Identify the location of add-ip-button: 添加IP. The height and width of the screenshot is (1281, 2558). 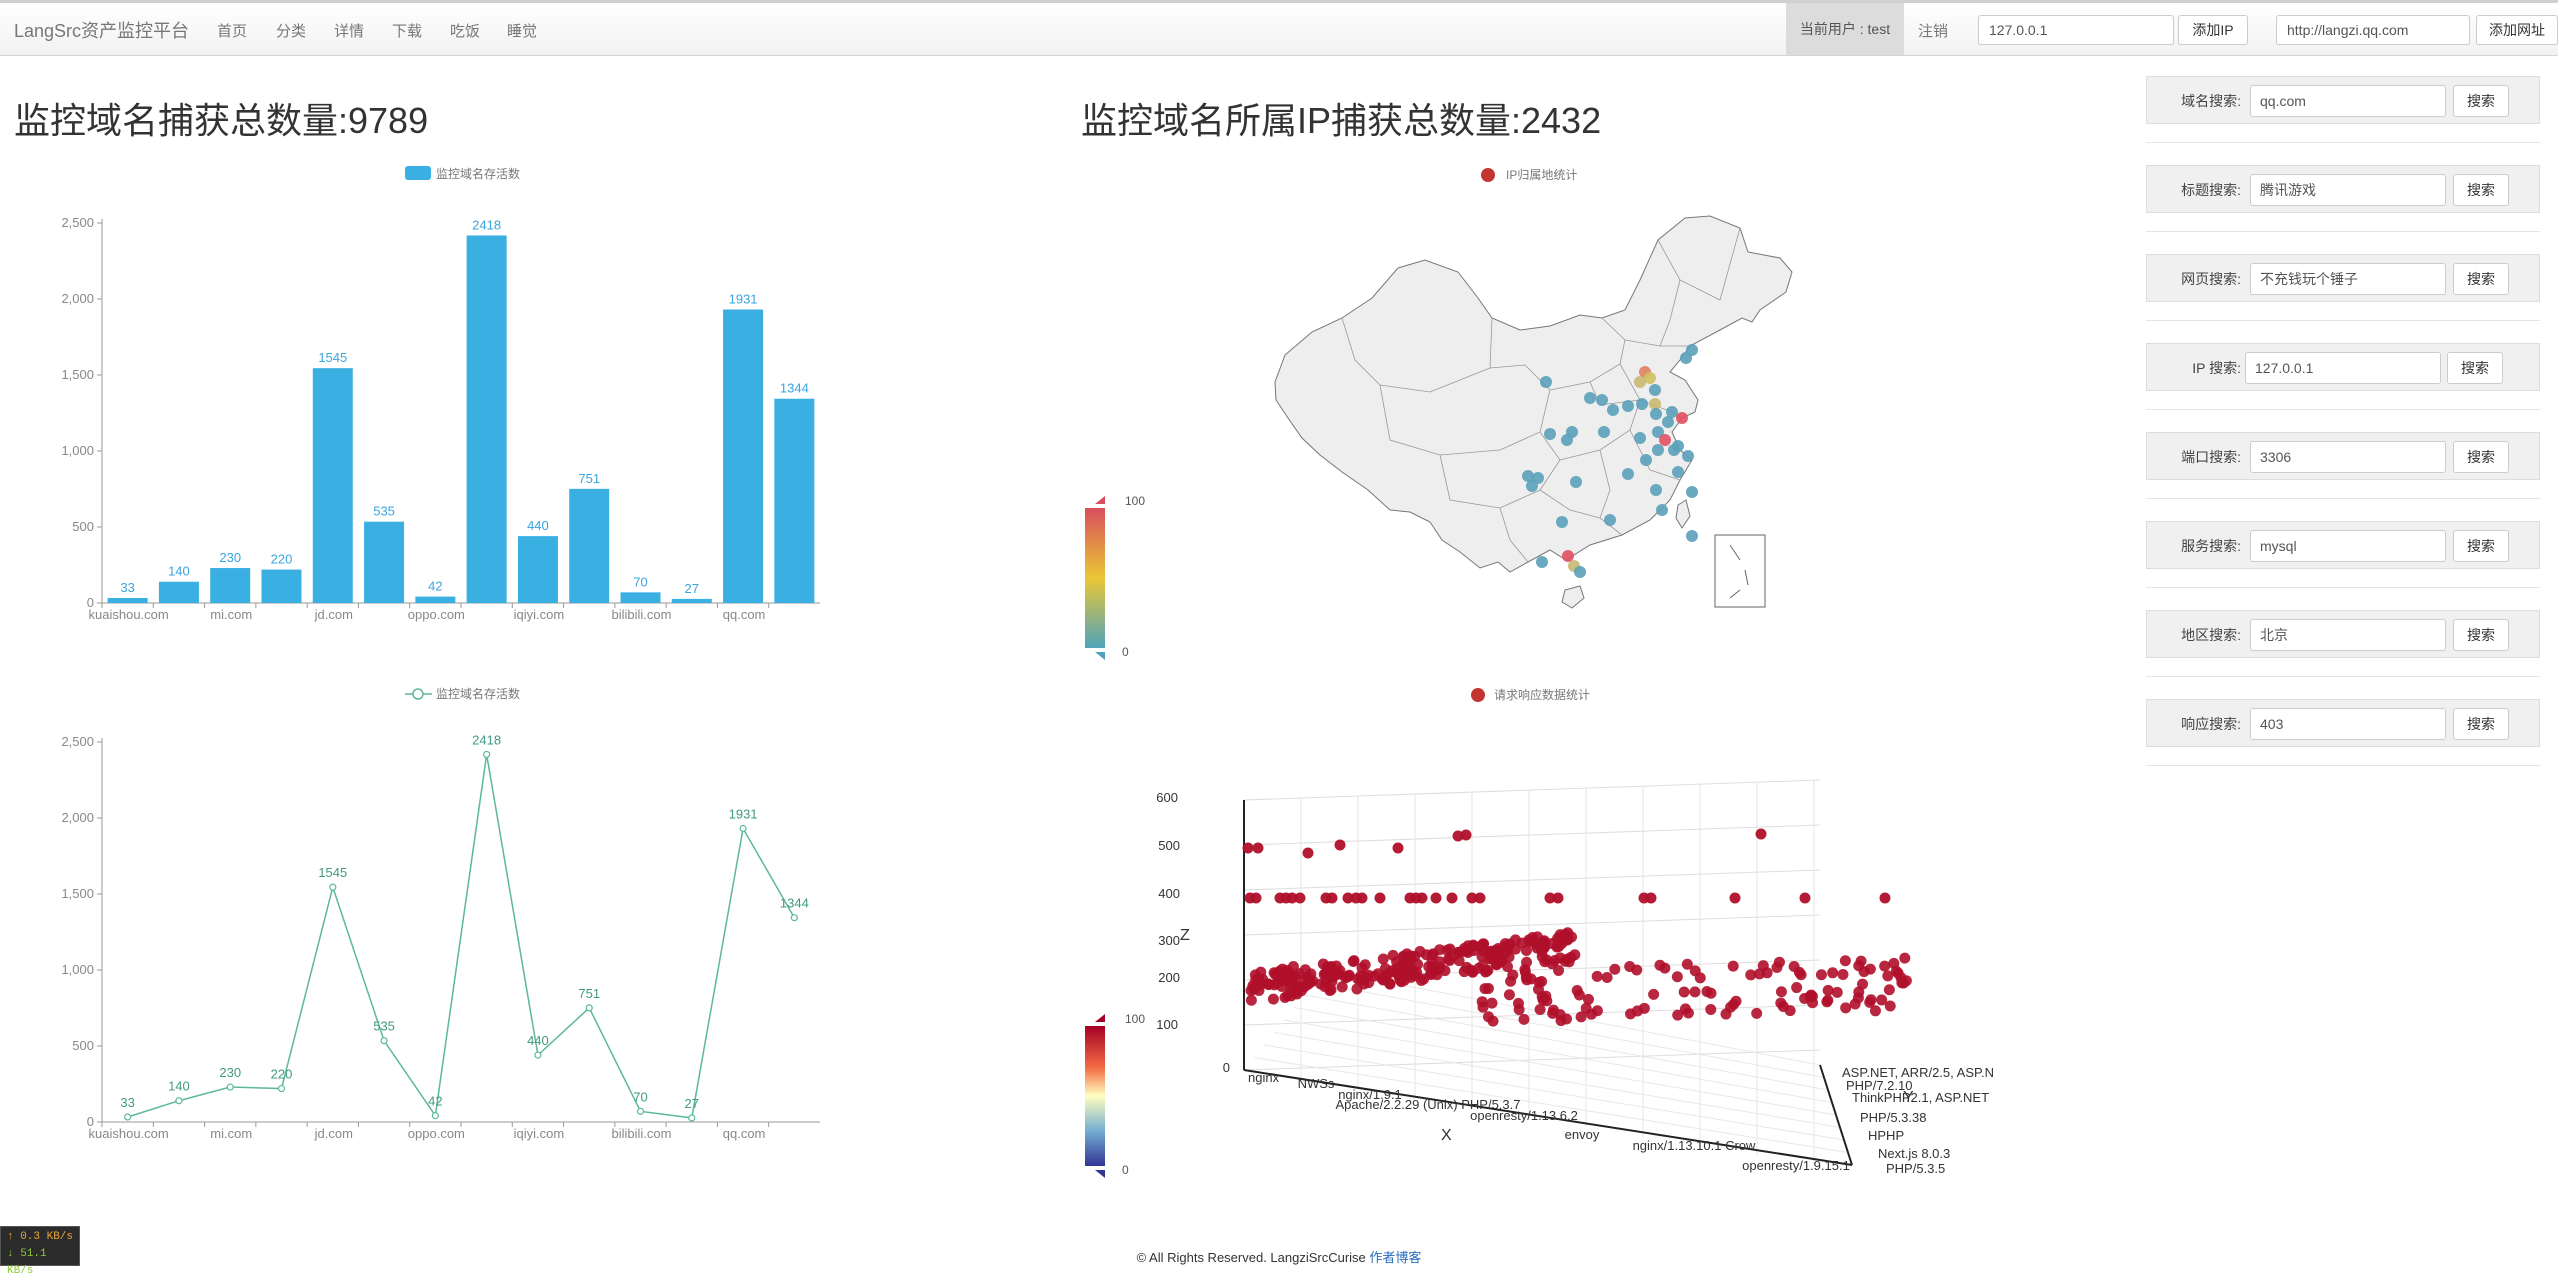
(2213, 30).